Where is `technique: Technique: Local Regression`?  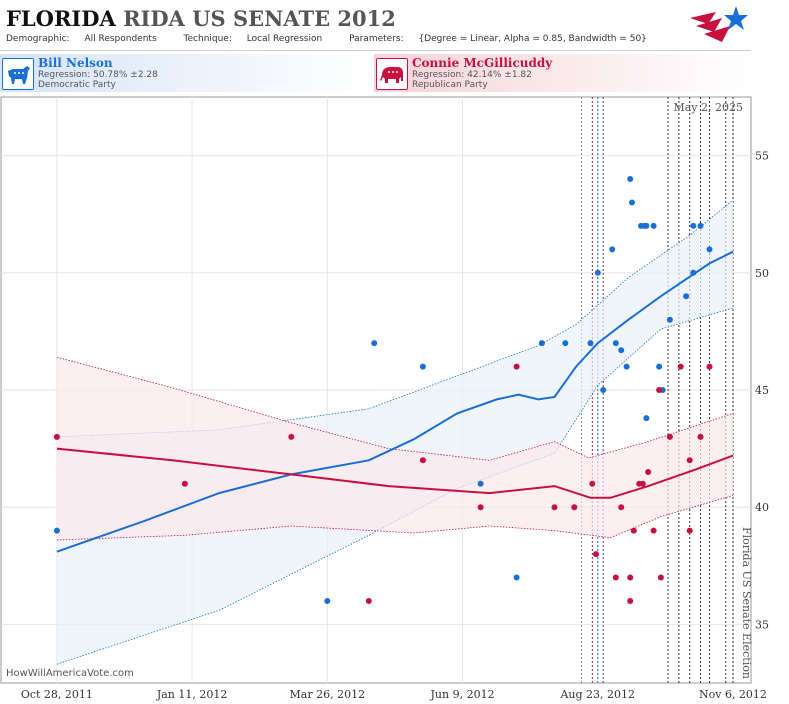 technique: Technique: Local Regression is located at coordinates (253, 39).